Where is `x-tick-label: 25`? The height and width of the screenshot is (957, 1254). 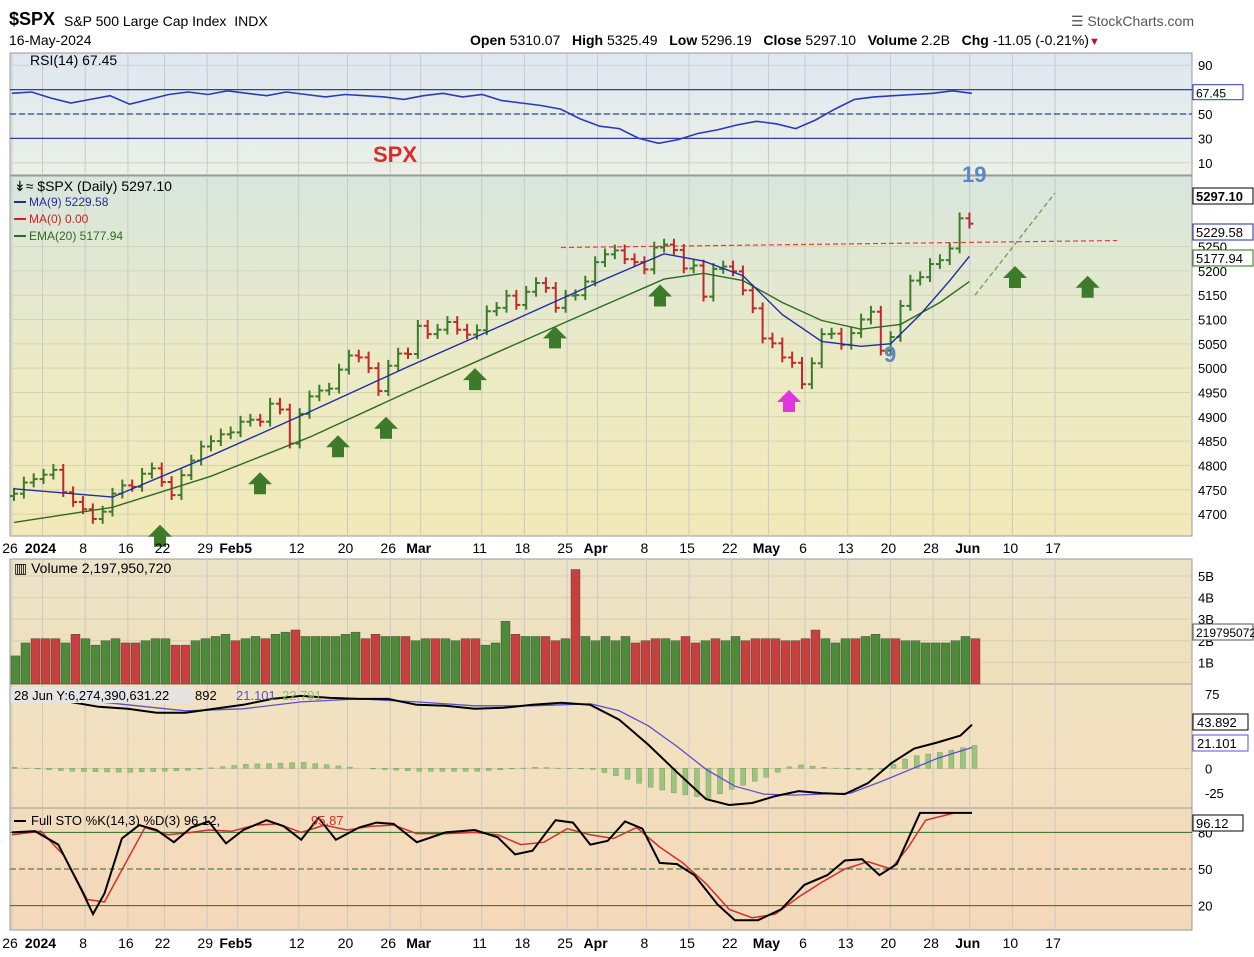
x-tick-label: 25 is located at coordinates (565, 943).